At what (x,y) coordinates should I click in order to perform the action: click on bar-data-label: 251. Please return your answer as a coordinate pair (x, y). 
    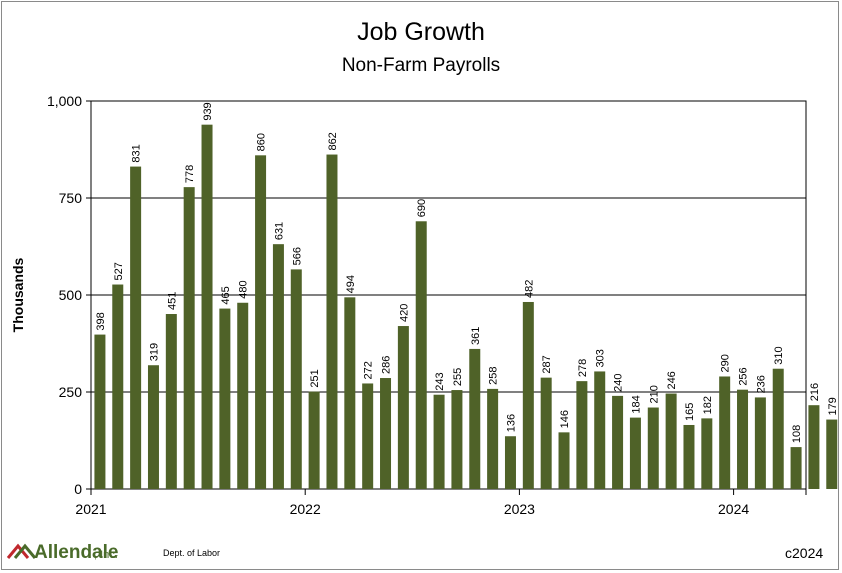
    Looking at the image, I should click on (315, 378).